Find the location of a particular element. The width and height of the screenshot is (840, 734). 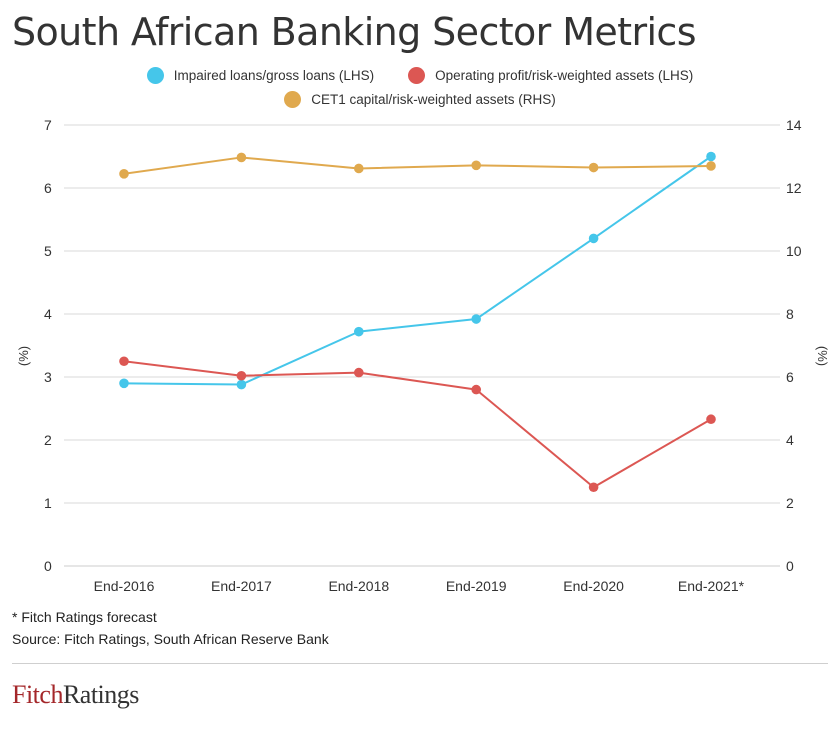

x-tick-label: End-2019 is located at coordinates (476, 586).